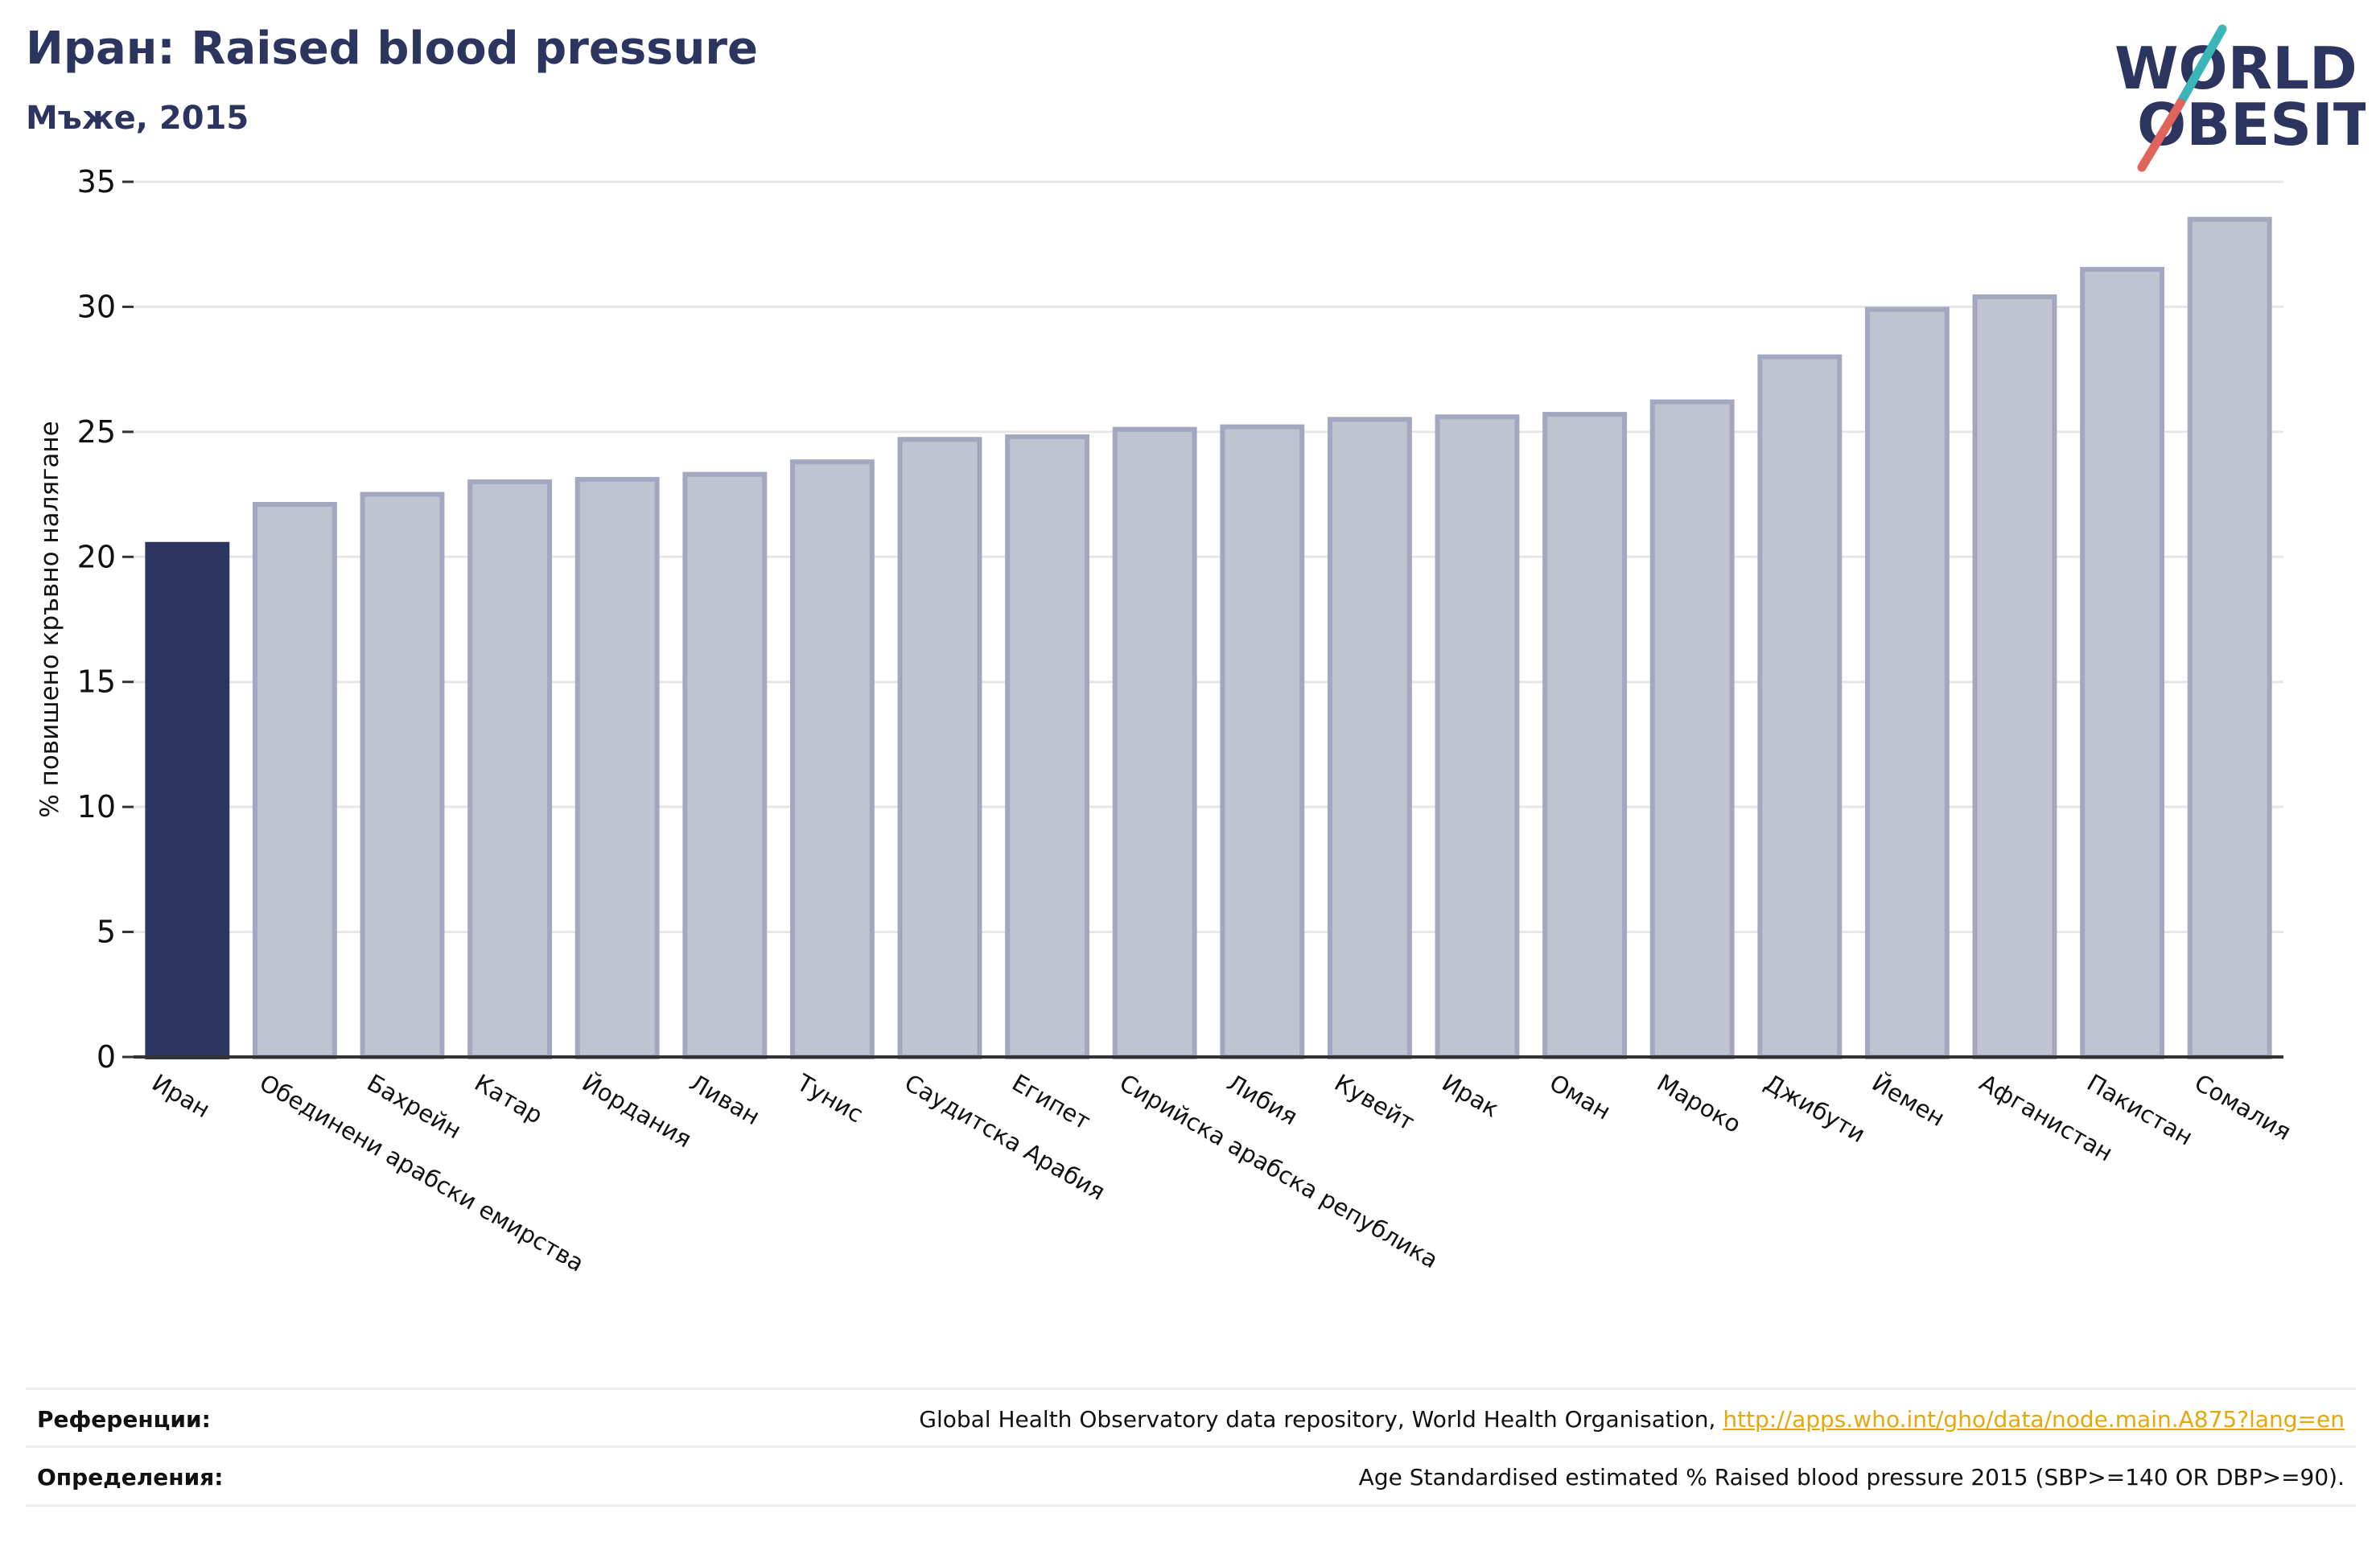  What do you see at coordinates (2161, 135) in the screenshot?
I see `logo-slash-coral` at bounding box center [2161, 135].